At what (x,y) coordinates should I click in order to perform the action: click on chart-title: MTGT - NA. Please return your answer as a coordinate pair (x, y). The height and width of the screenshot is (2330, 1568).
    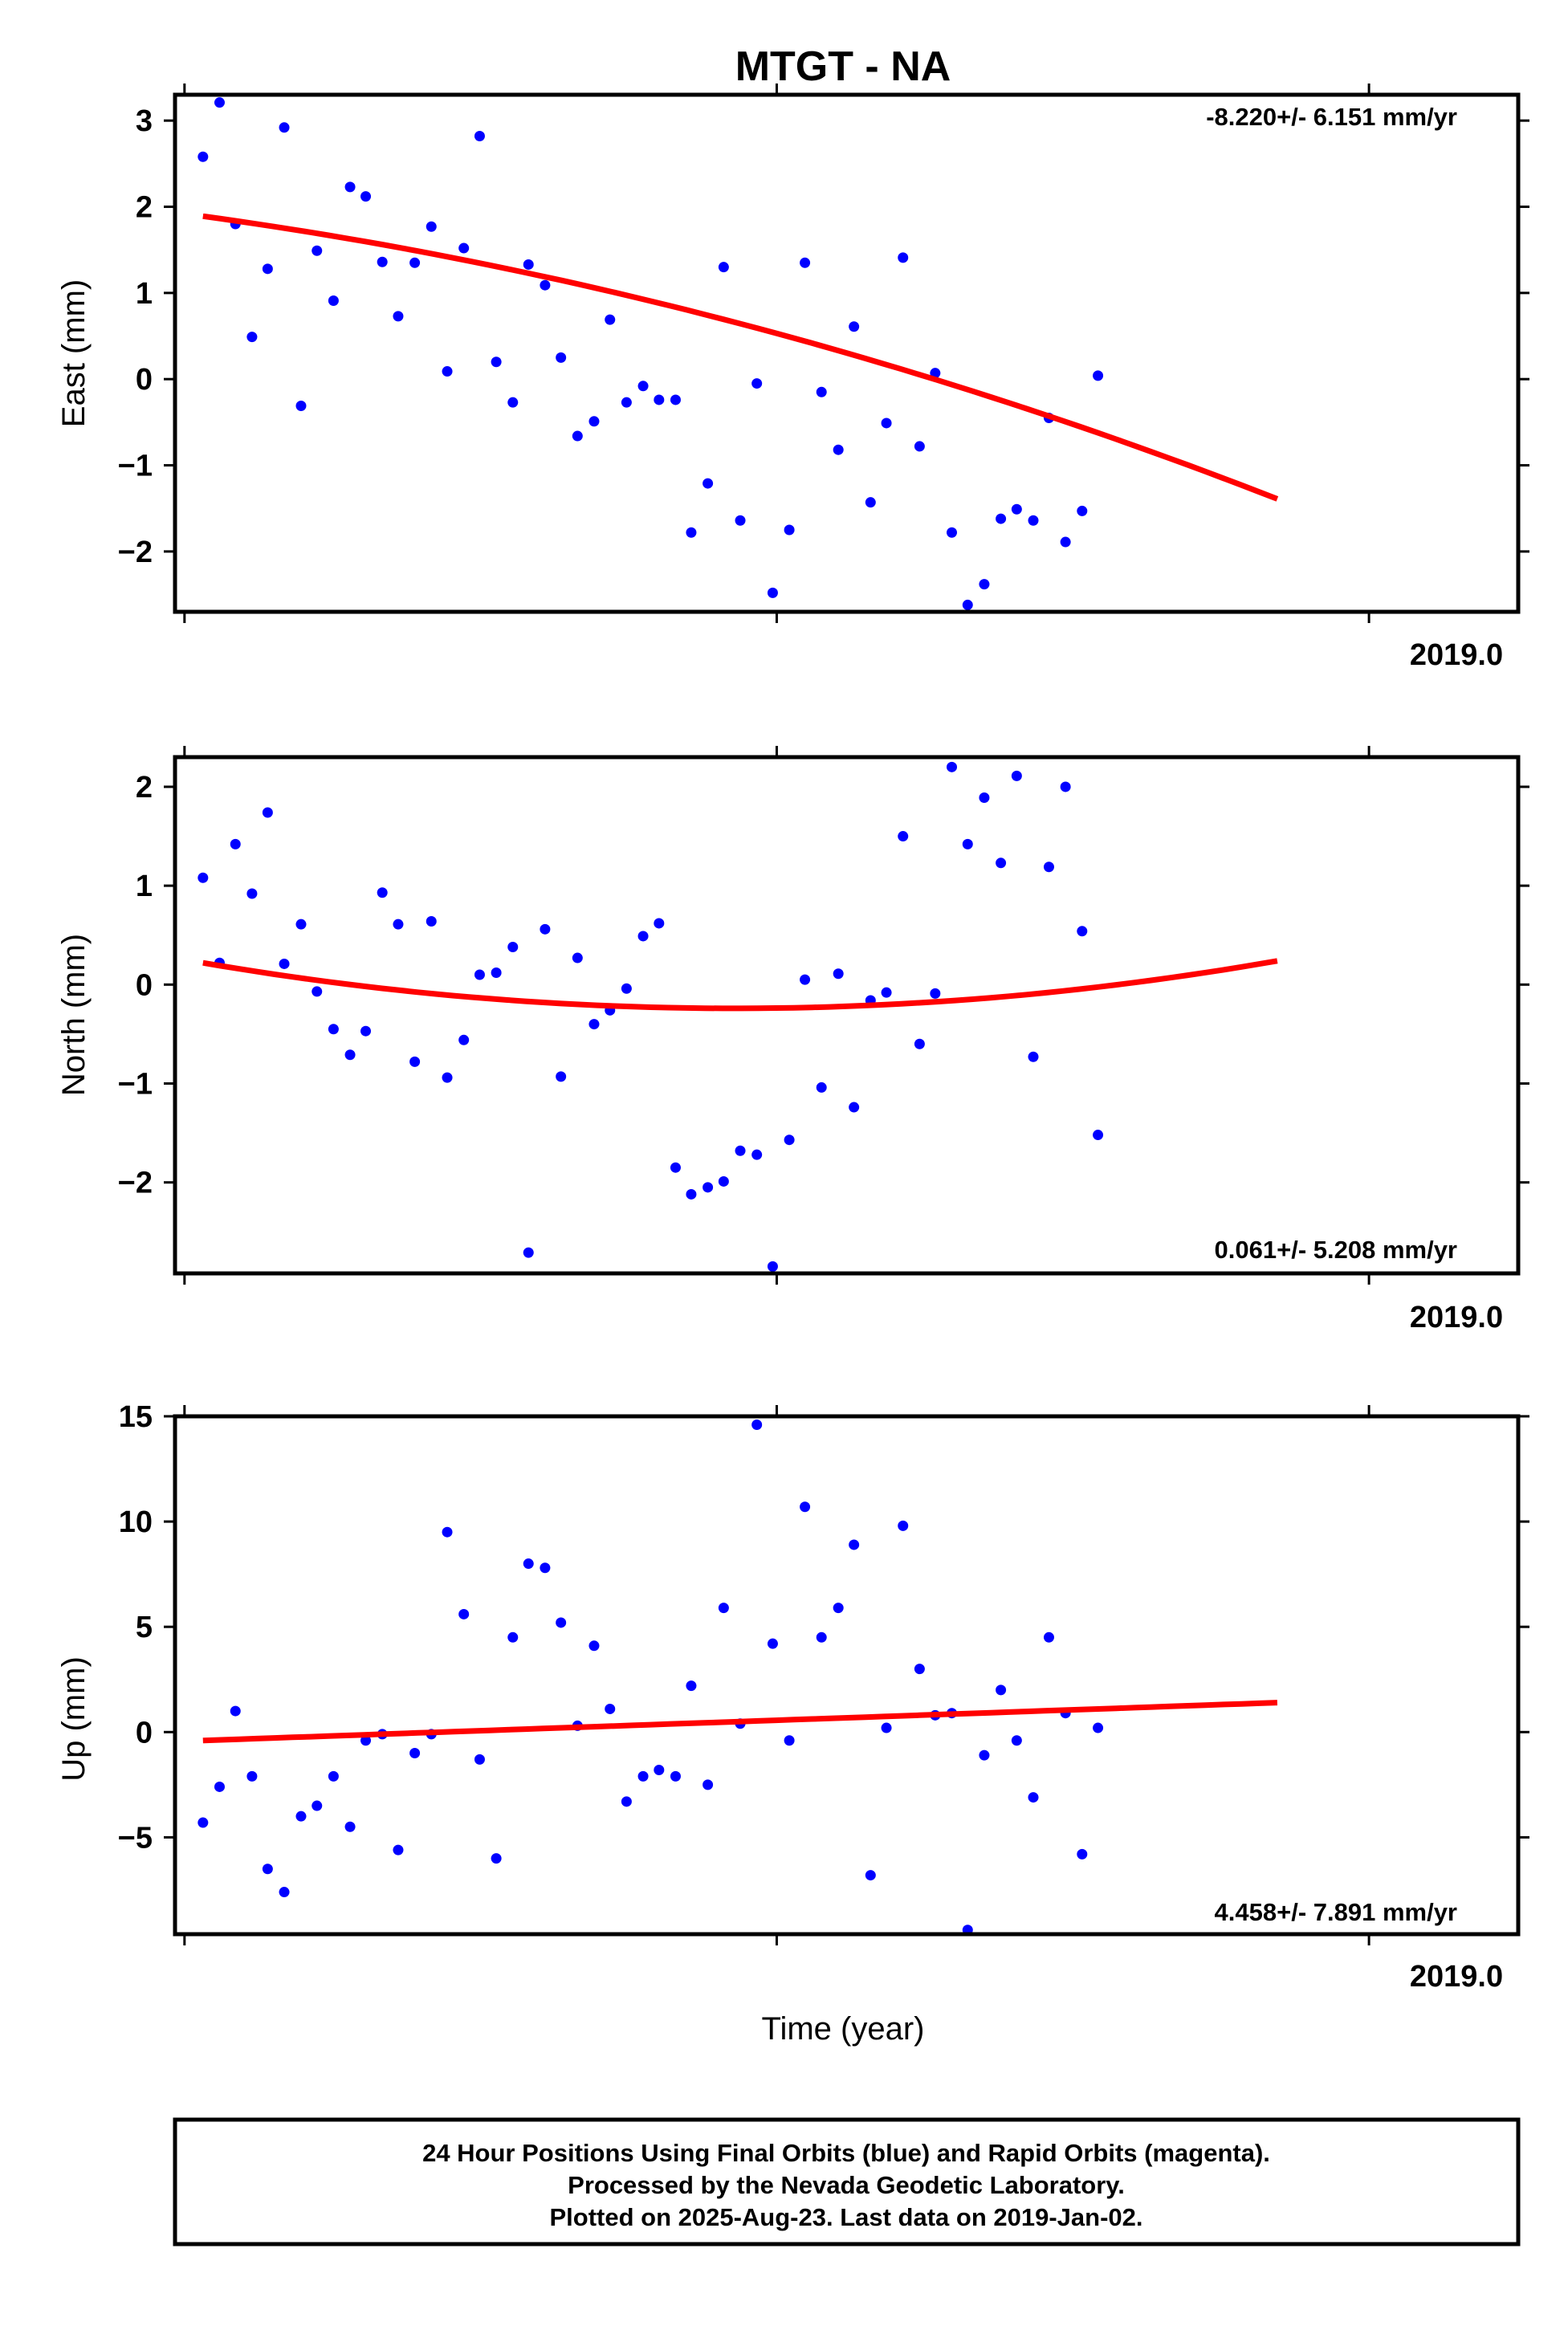
    Looking at the image, I should click on (843, 66).